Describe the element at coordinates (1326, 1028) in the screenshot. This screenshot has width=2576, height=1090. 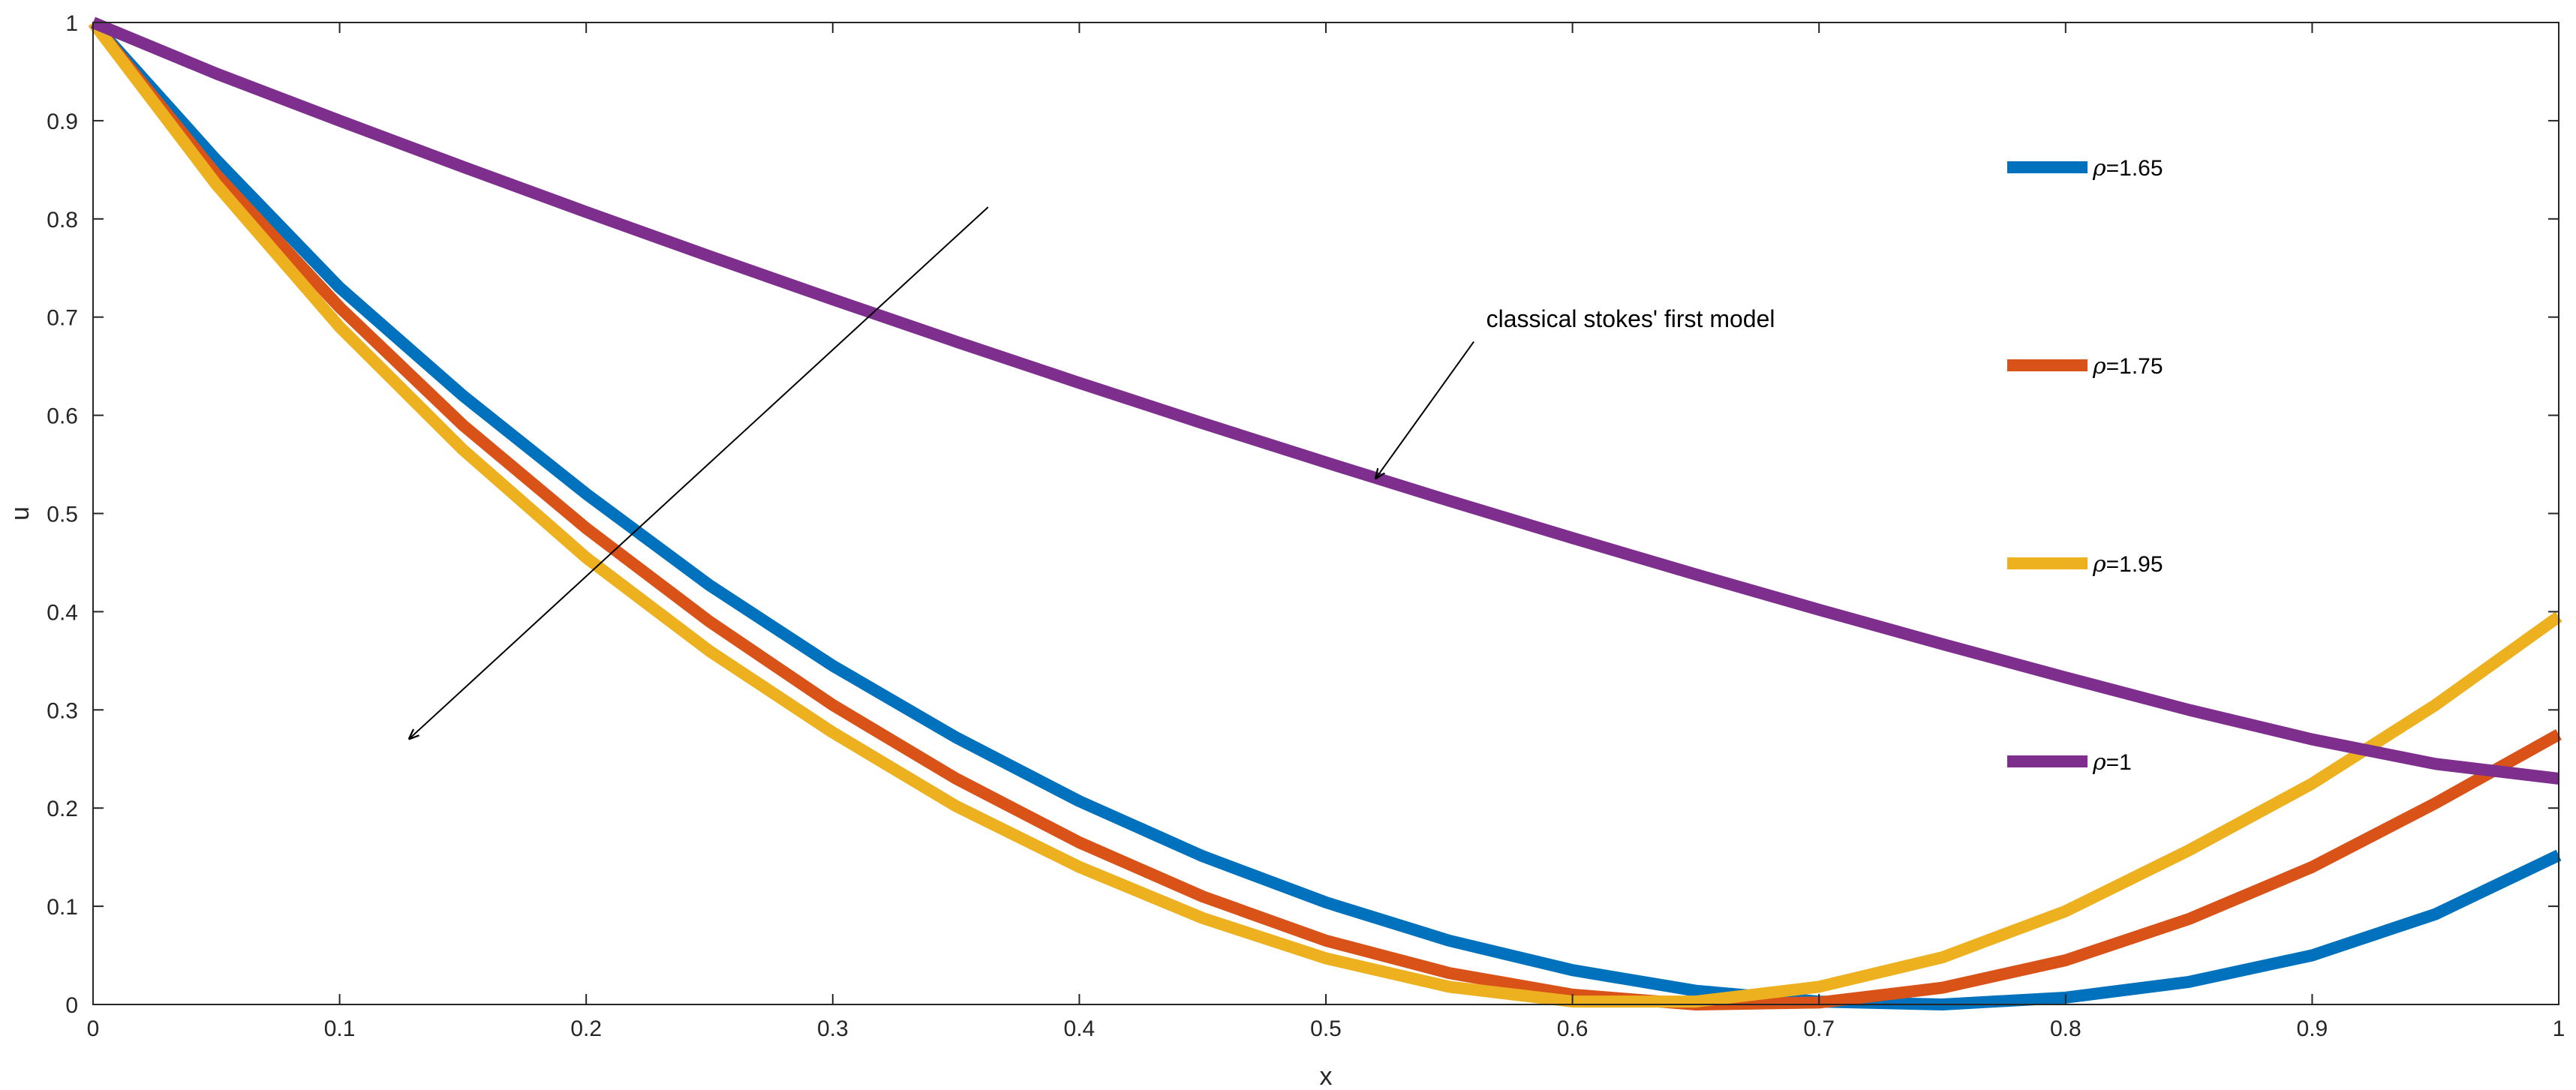
I see `x-tick-label: 0.5` at that location.